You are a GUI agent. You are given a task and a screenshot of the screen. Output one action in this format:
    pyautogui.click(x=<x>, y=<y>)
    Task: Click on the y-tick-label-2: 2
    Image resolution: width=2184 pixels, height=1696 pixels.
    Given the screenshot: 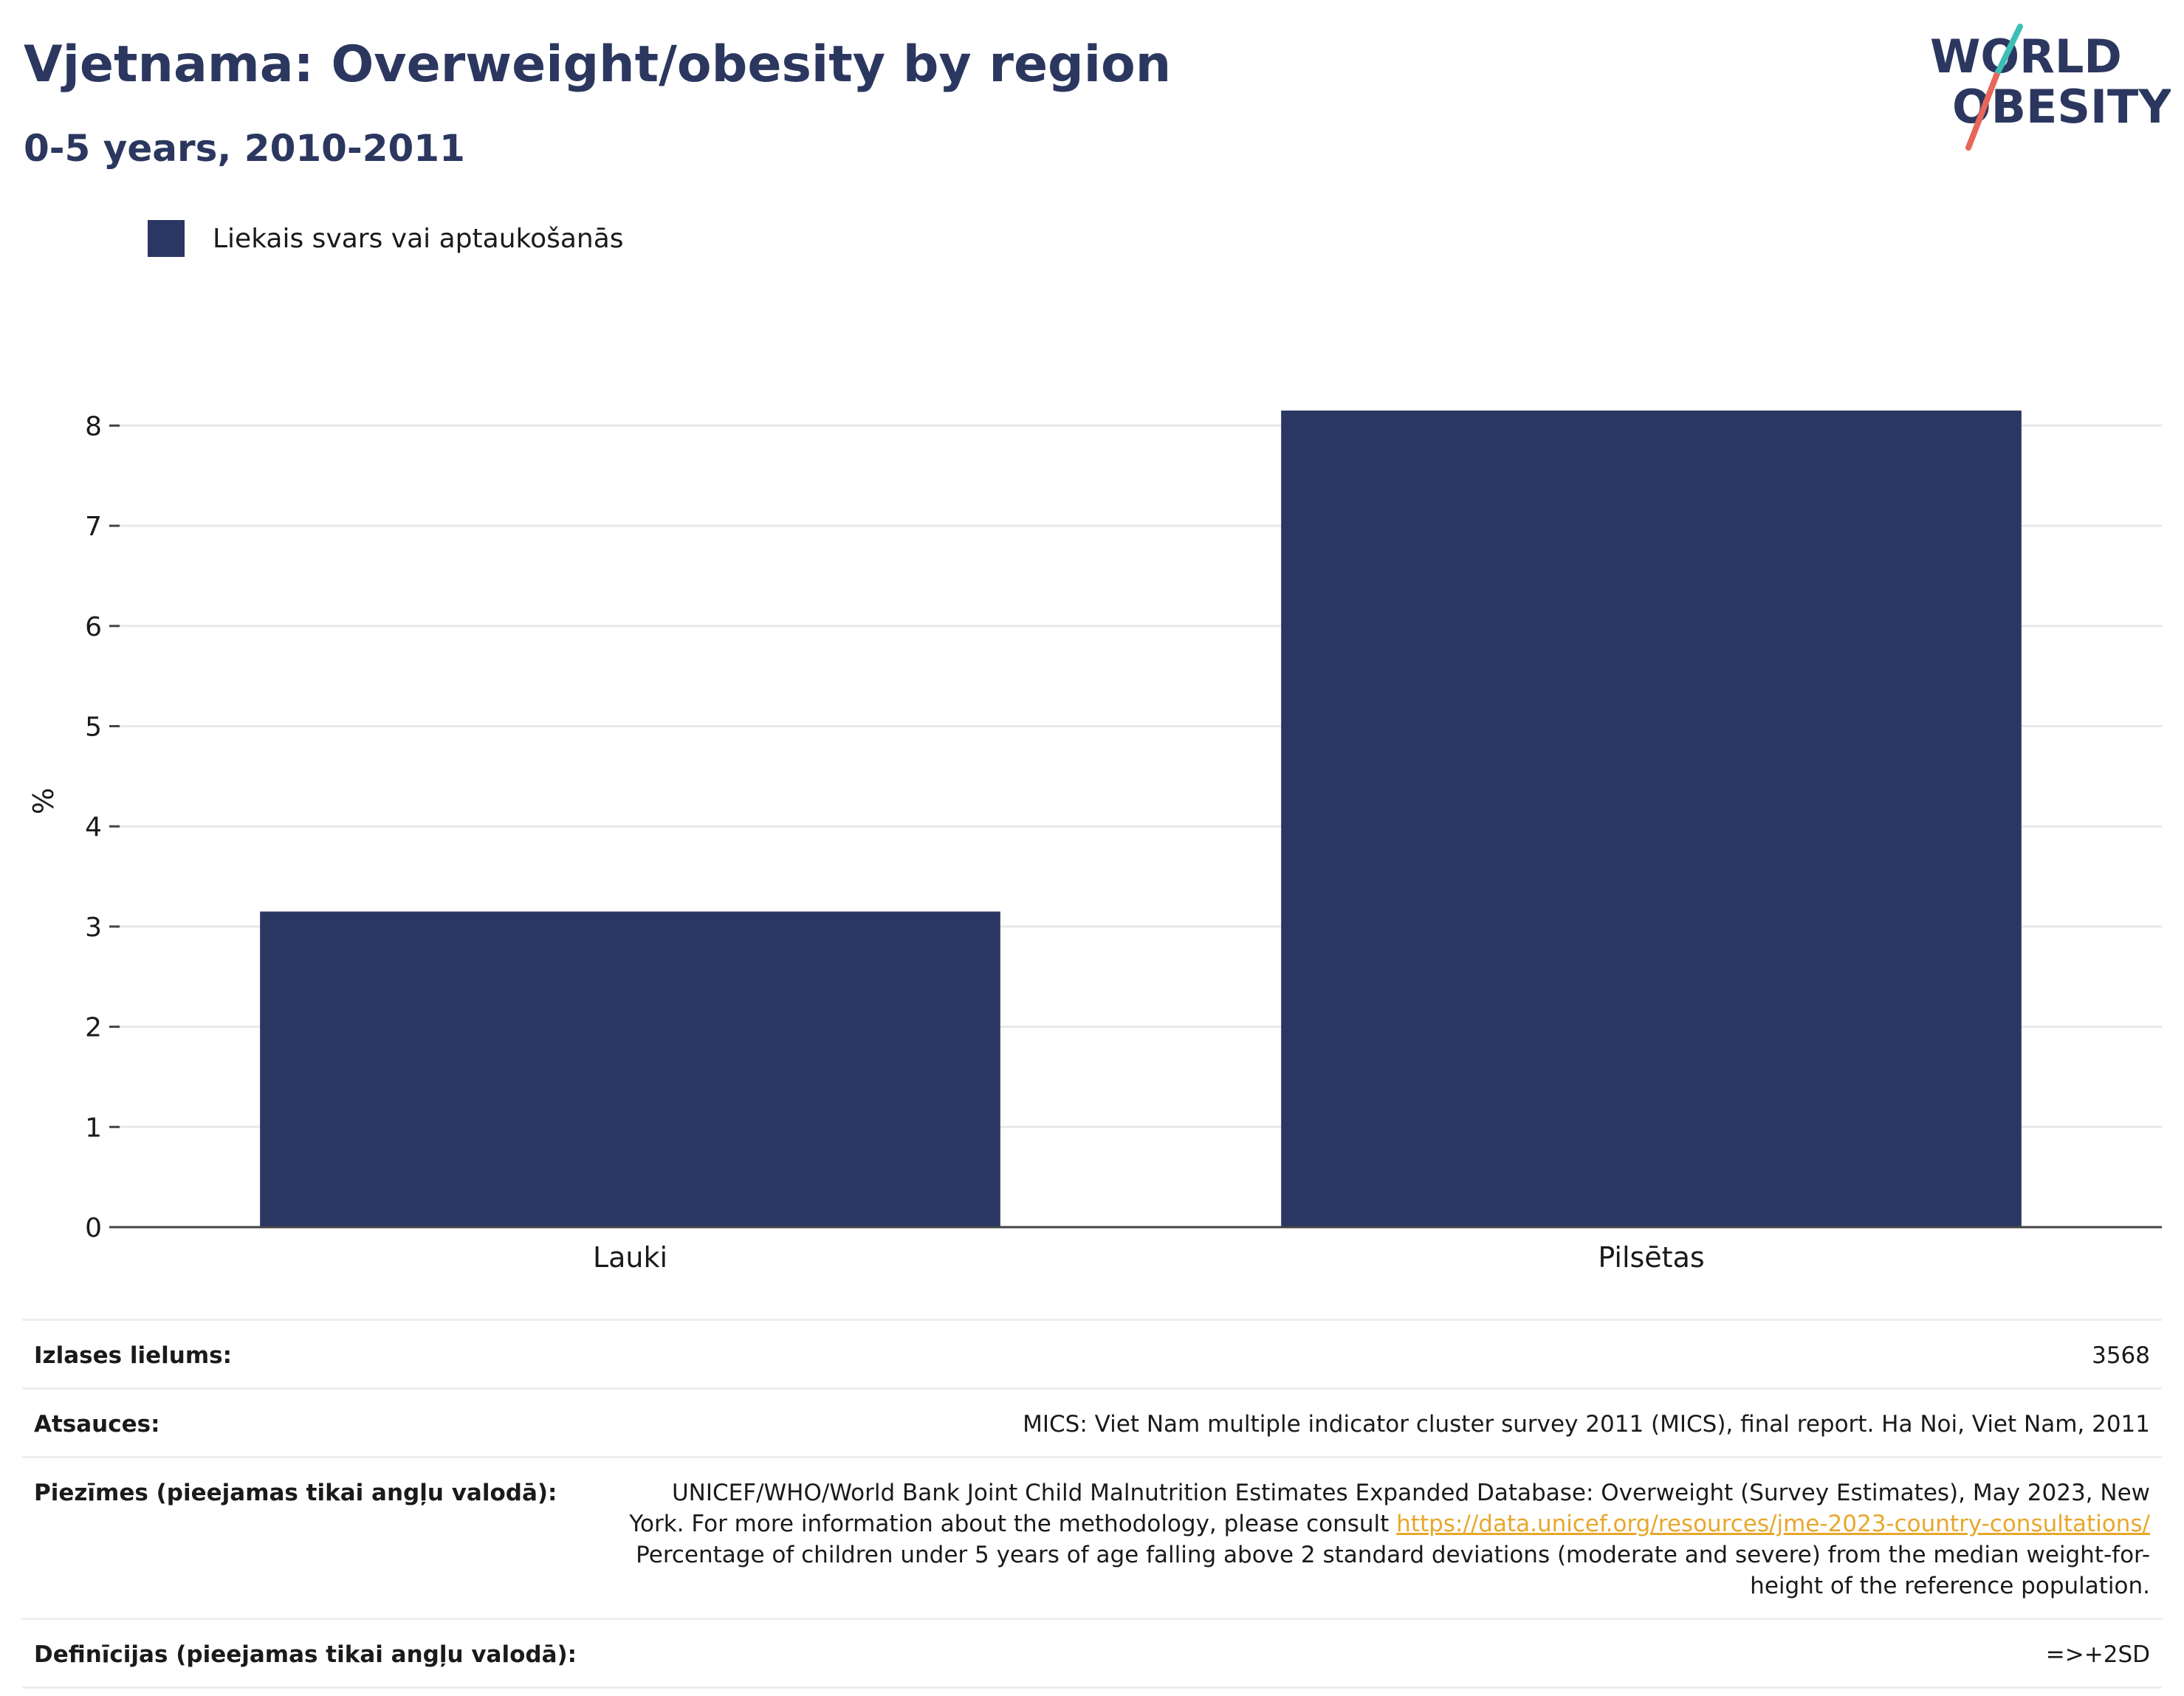 What is the action you would take?
    pyautogui.click(x=94, y=1028)
    